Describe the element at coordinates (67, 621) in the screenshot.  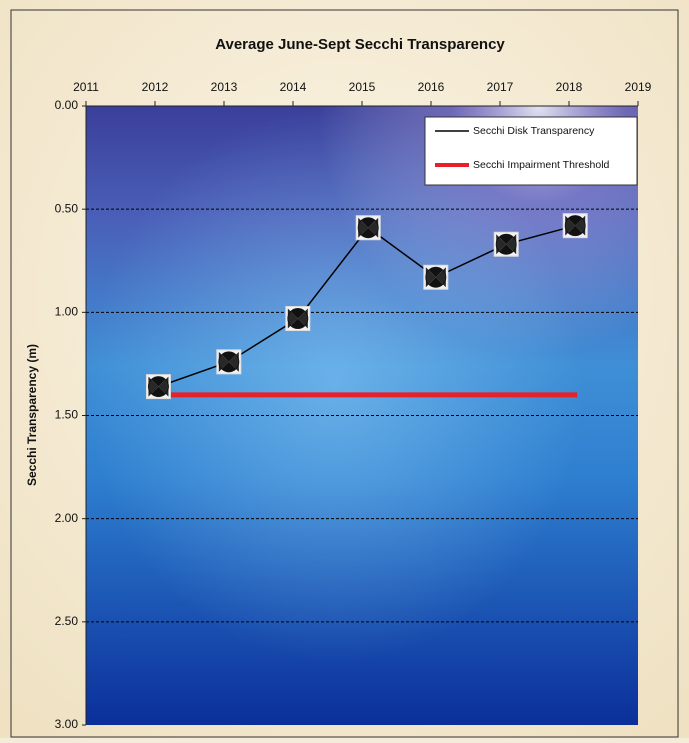
I see `y-tick-label: 2.50` at that location.